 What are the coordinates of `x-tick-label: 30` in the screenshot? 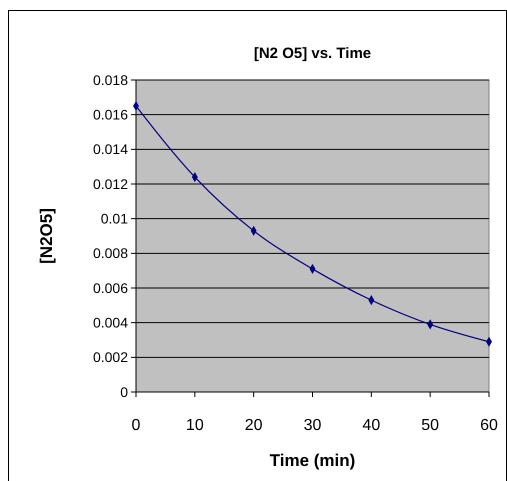 It's located at (313, 425).